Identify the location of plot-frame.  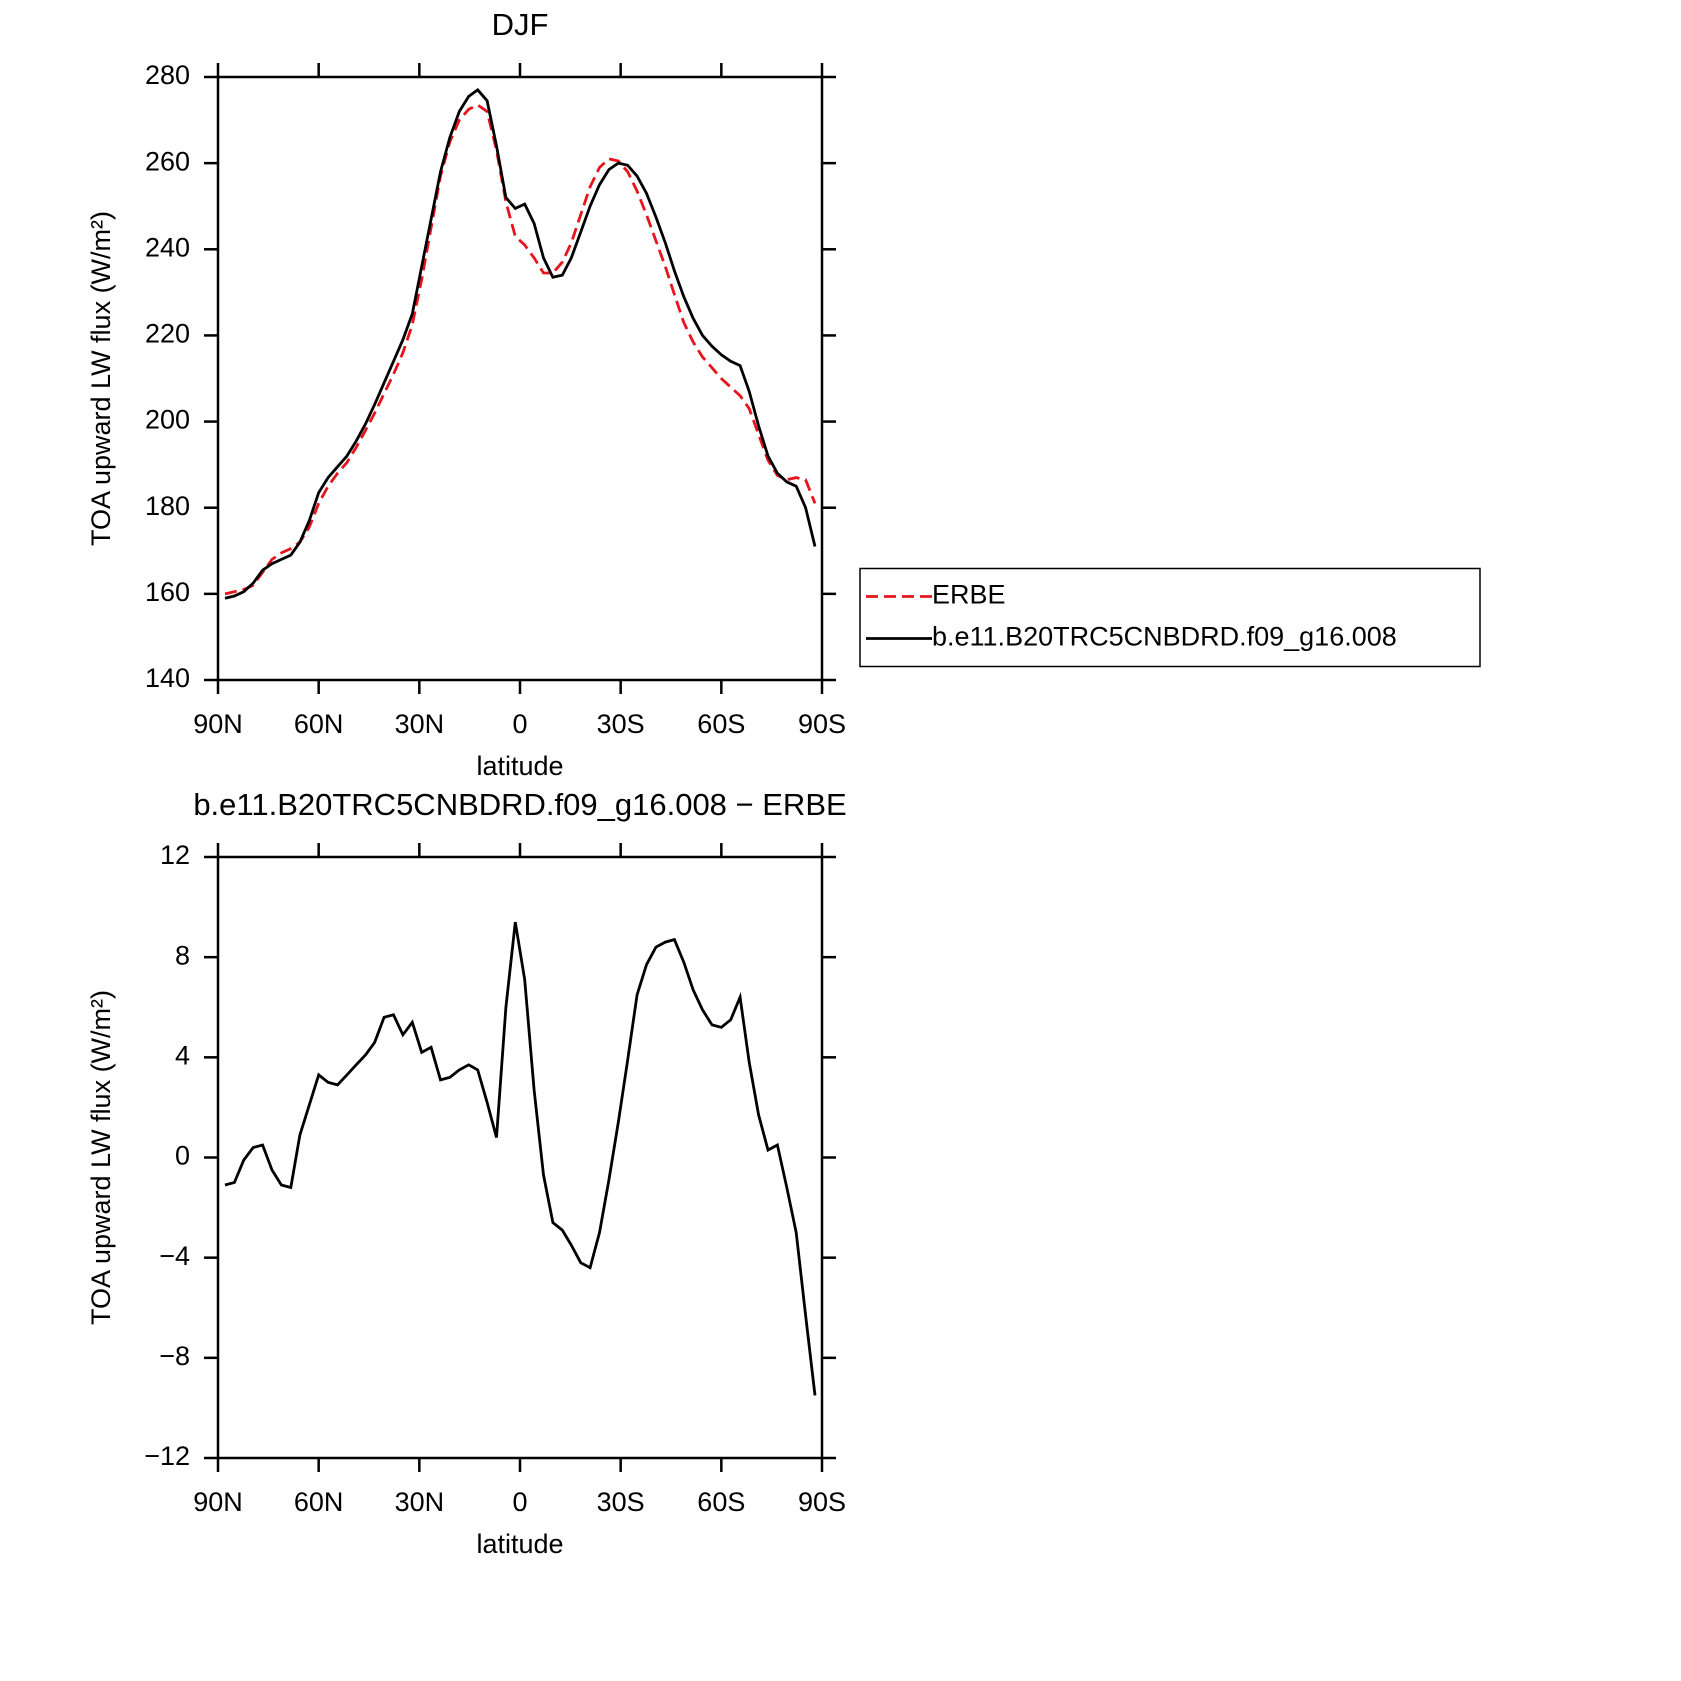
(520, 378).